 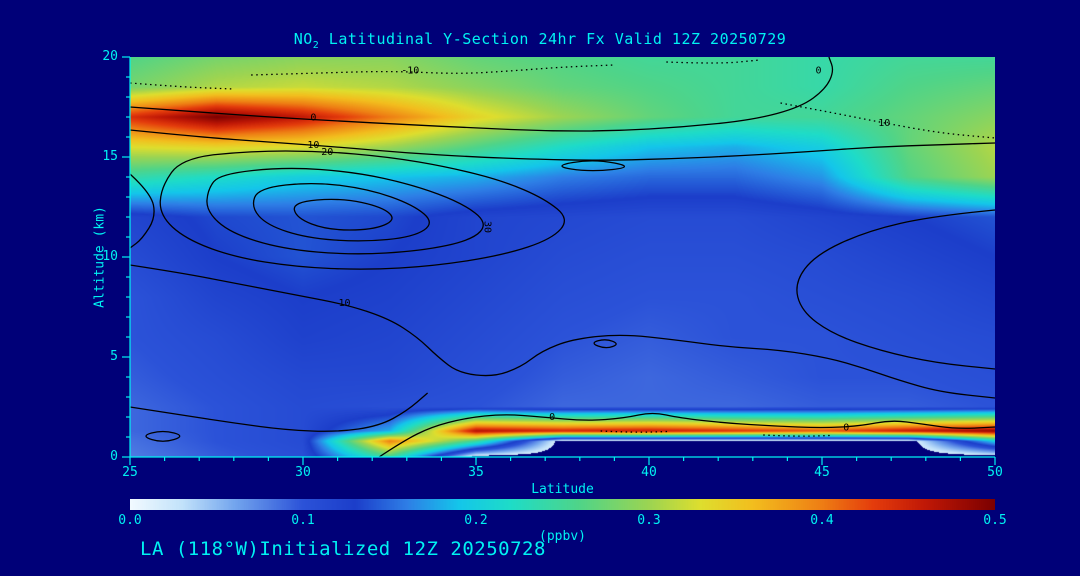 What do you see at coordinates (487, 227) in the screenshot?
I see `contour-label: 30` at bounding box center [487, 227].